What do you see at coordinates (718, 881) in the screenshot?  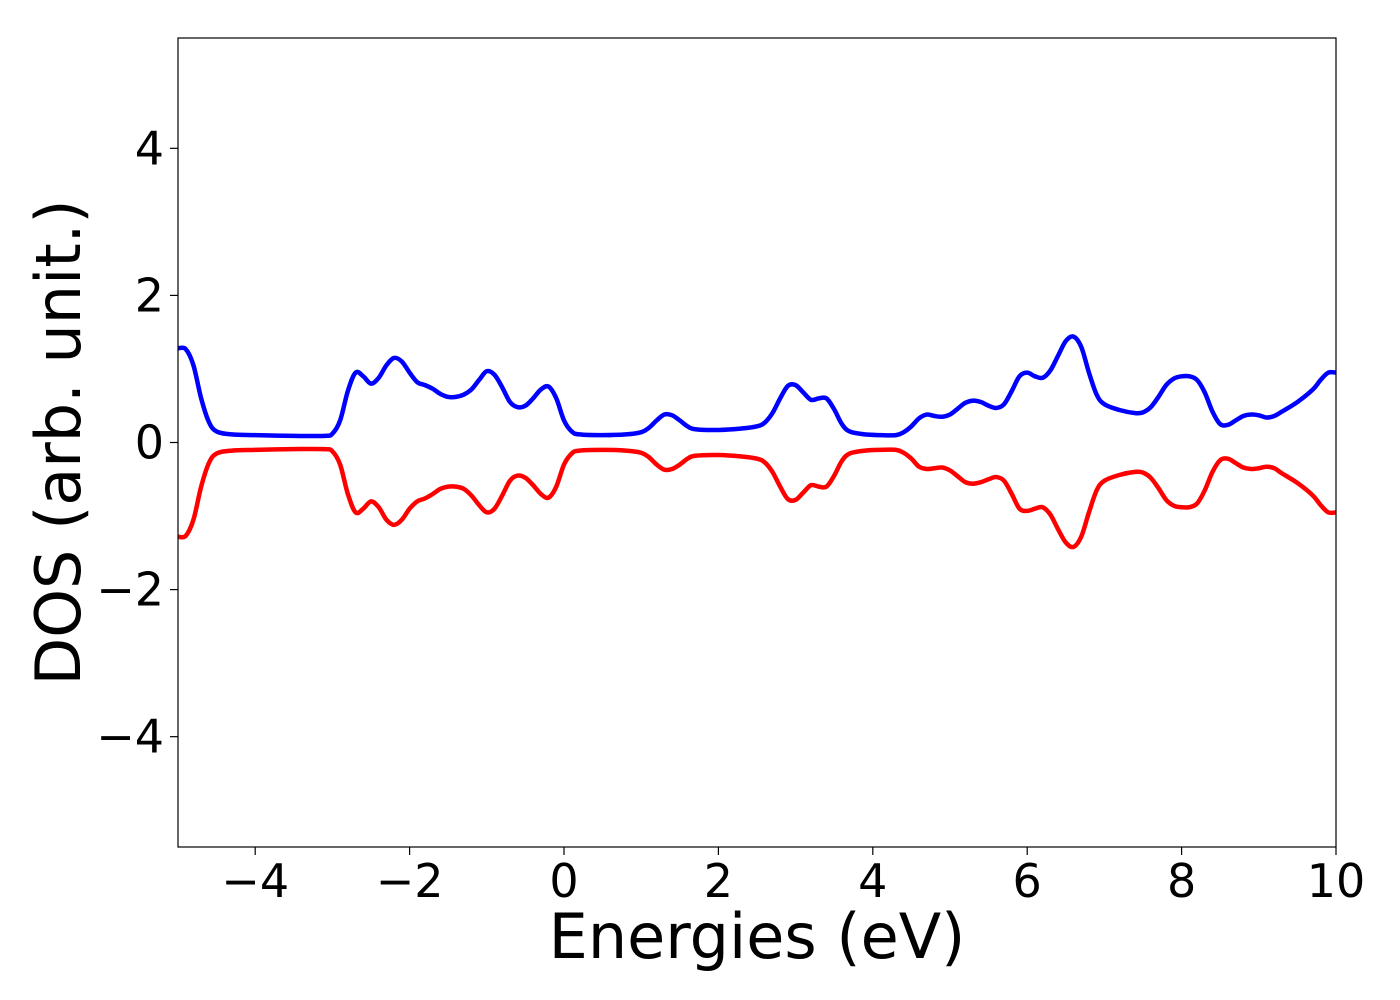 I see `x-tick-label: 2` at bounding box center [718, 881].